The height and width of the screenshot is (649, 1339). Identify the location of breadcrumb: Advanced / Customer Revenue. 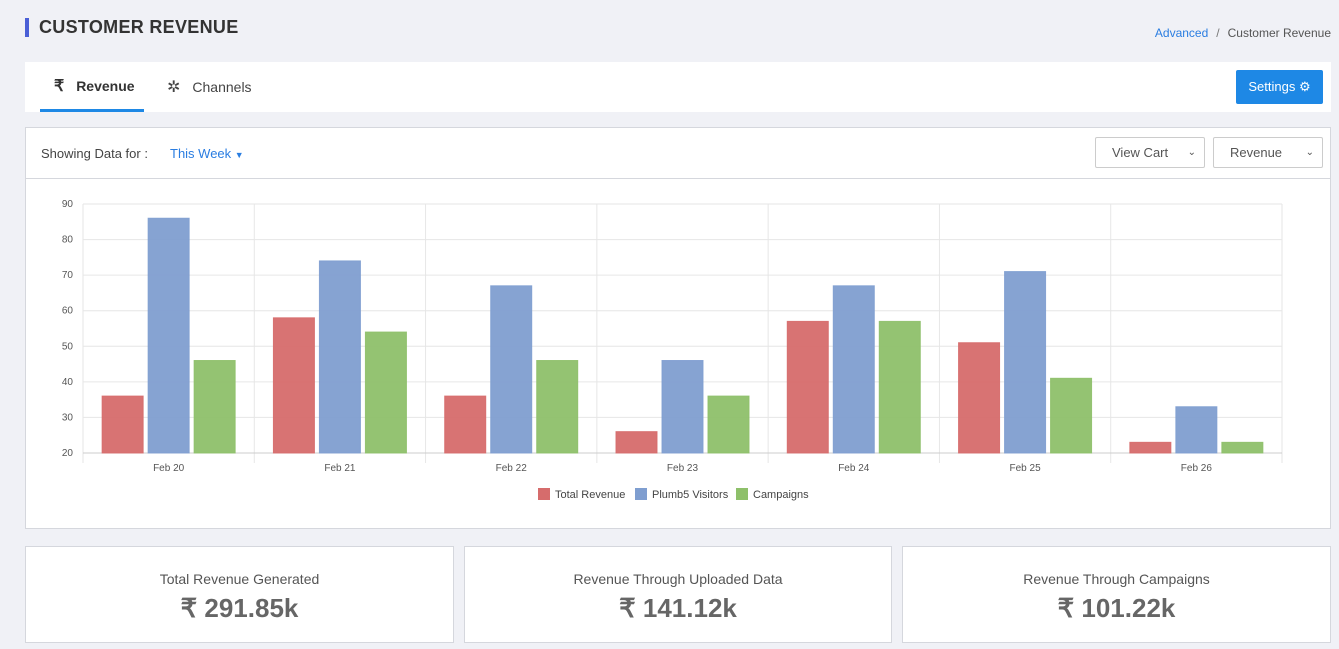
(1242, 33).